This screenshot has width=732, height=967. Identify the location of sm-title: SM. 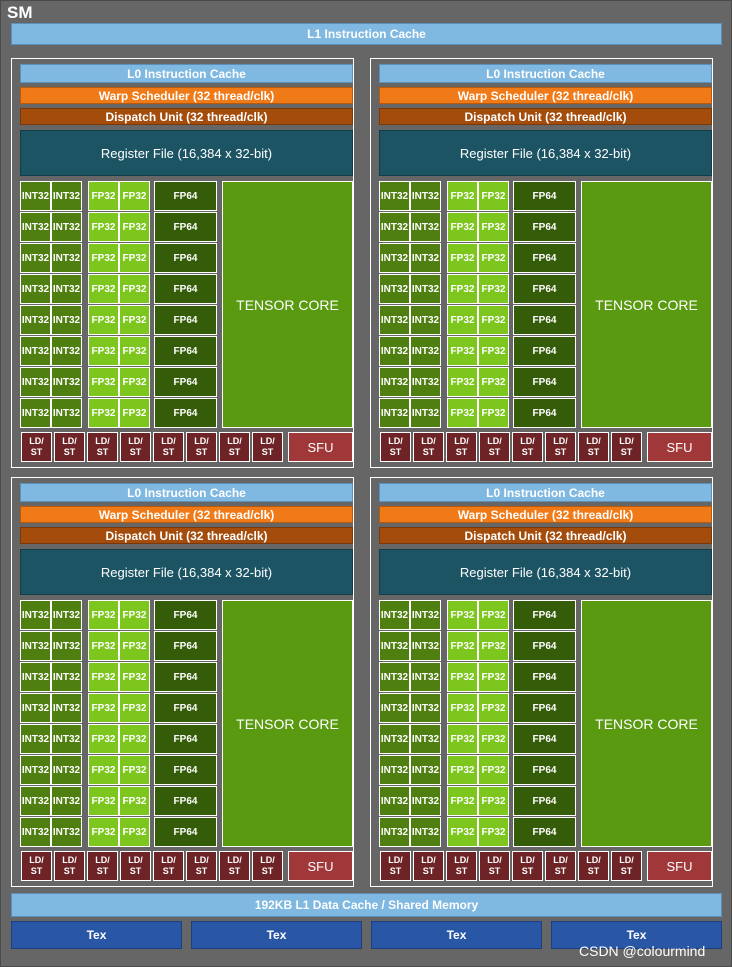
(20, 12).